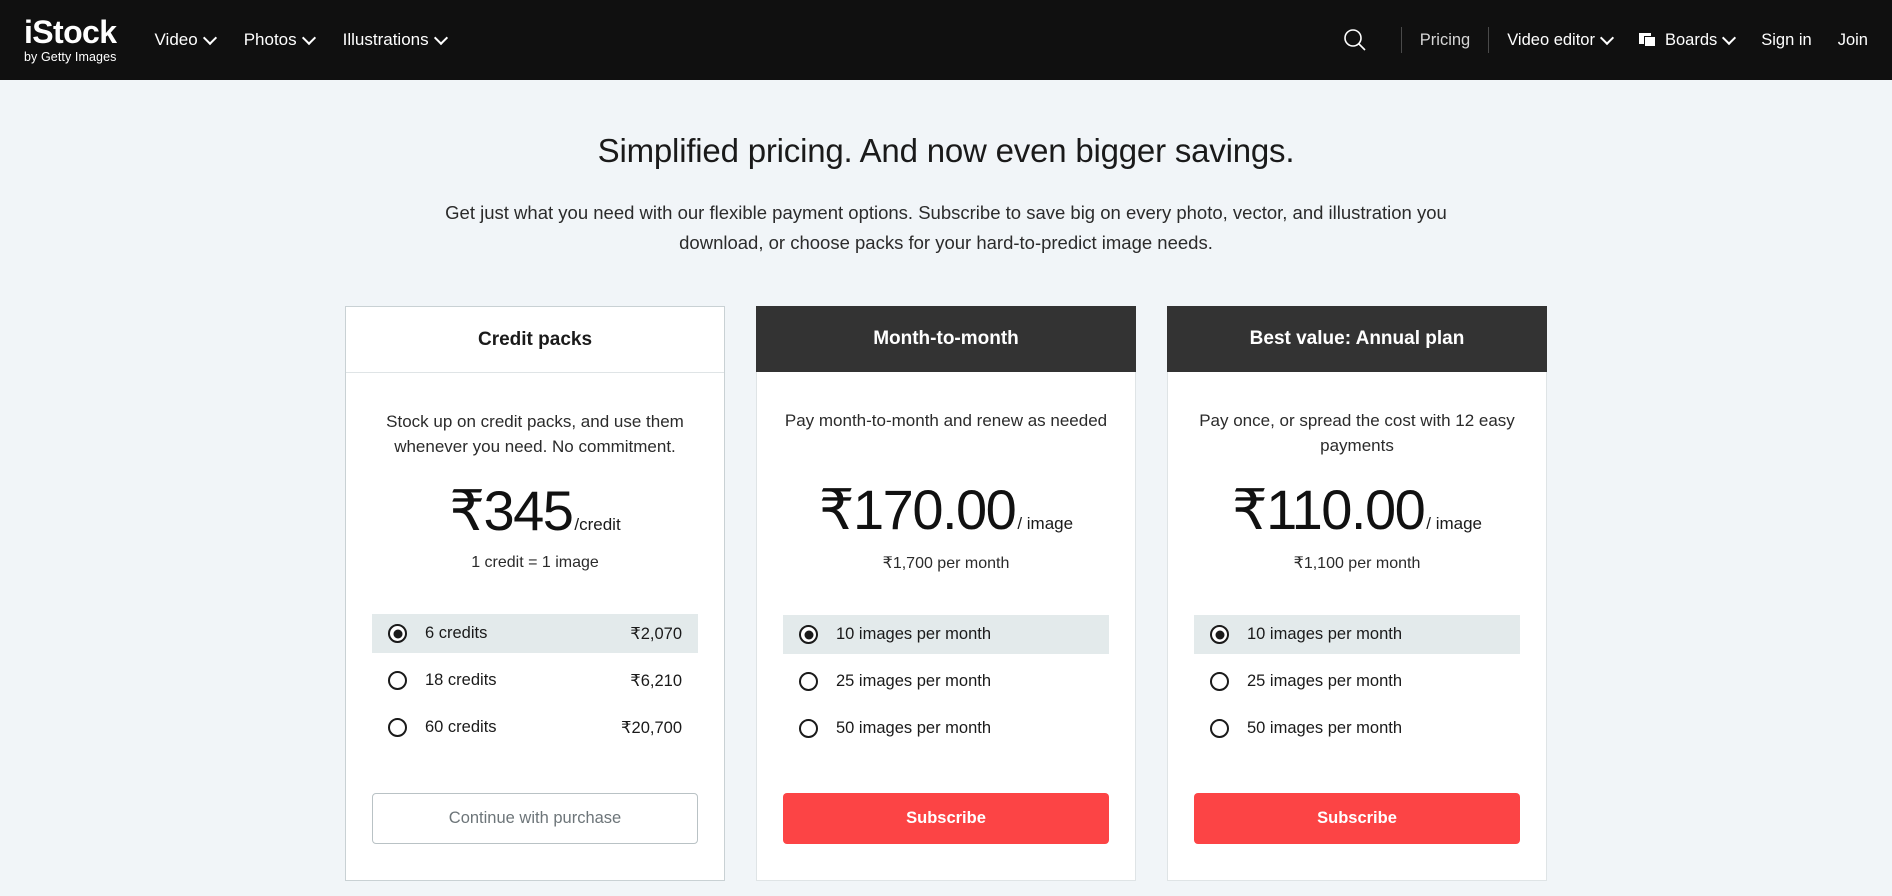 The height and width of the screenshot is (896, 1892). I want to click on nav-item-video: Video, so click(185, 40).